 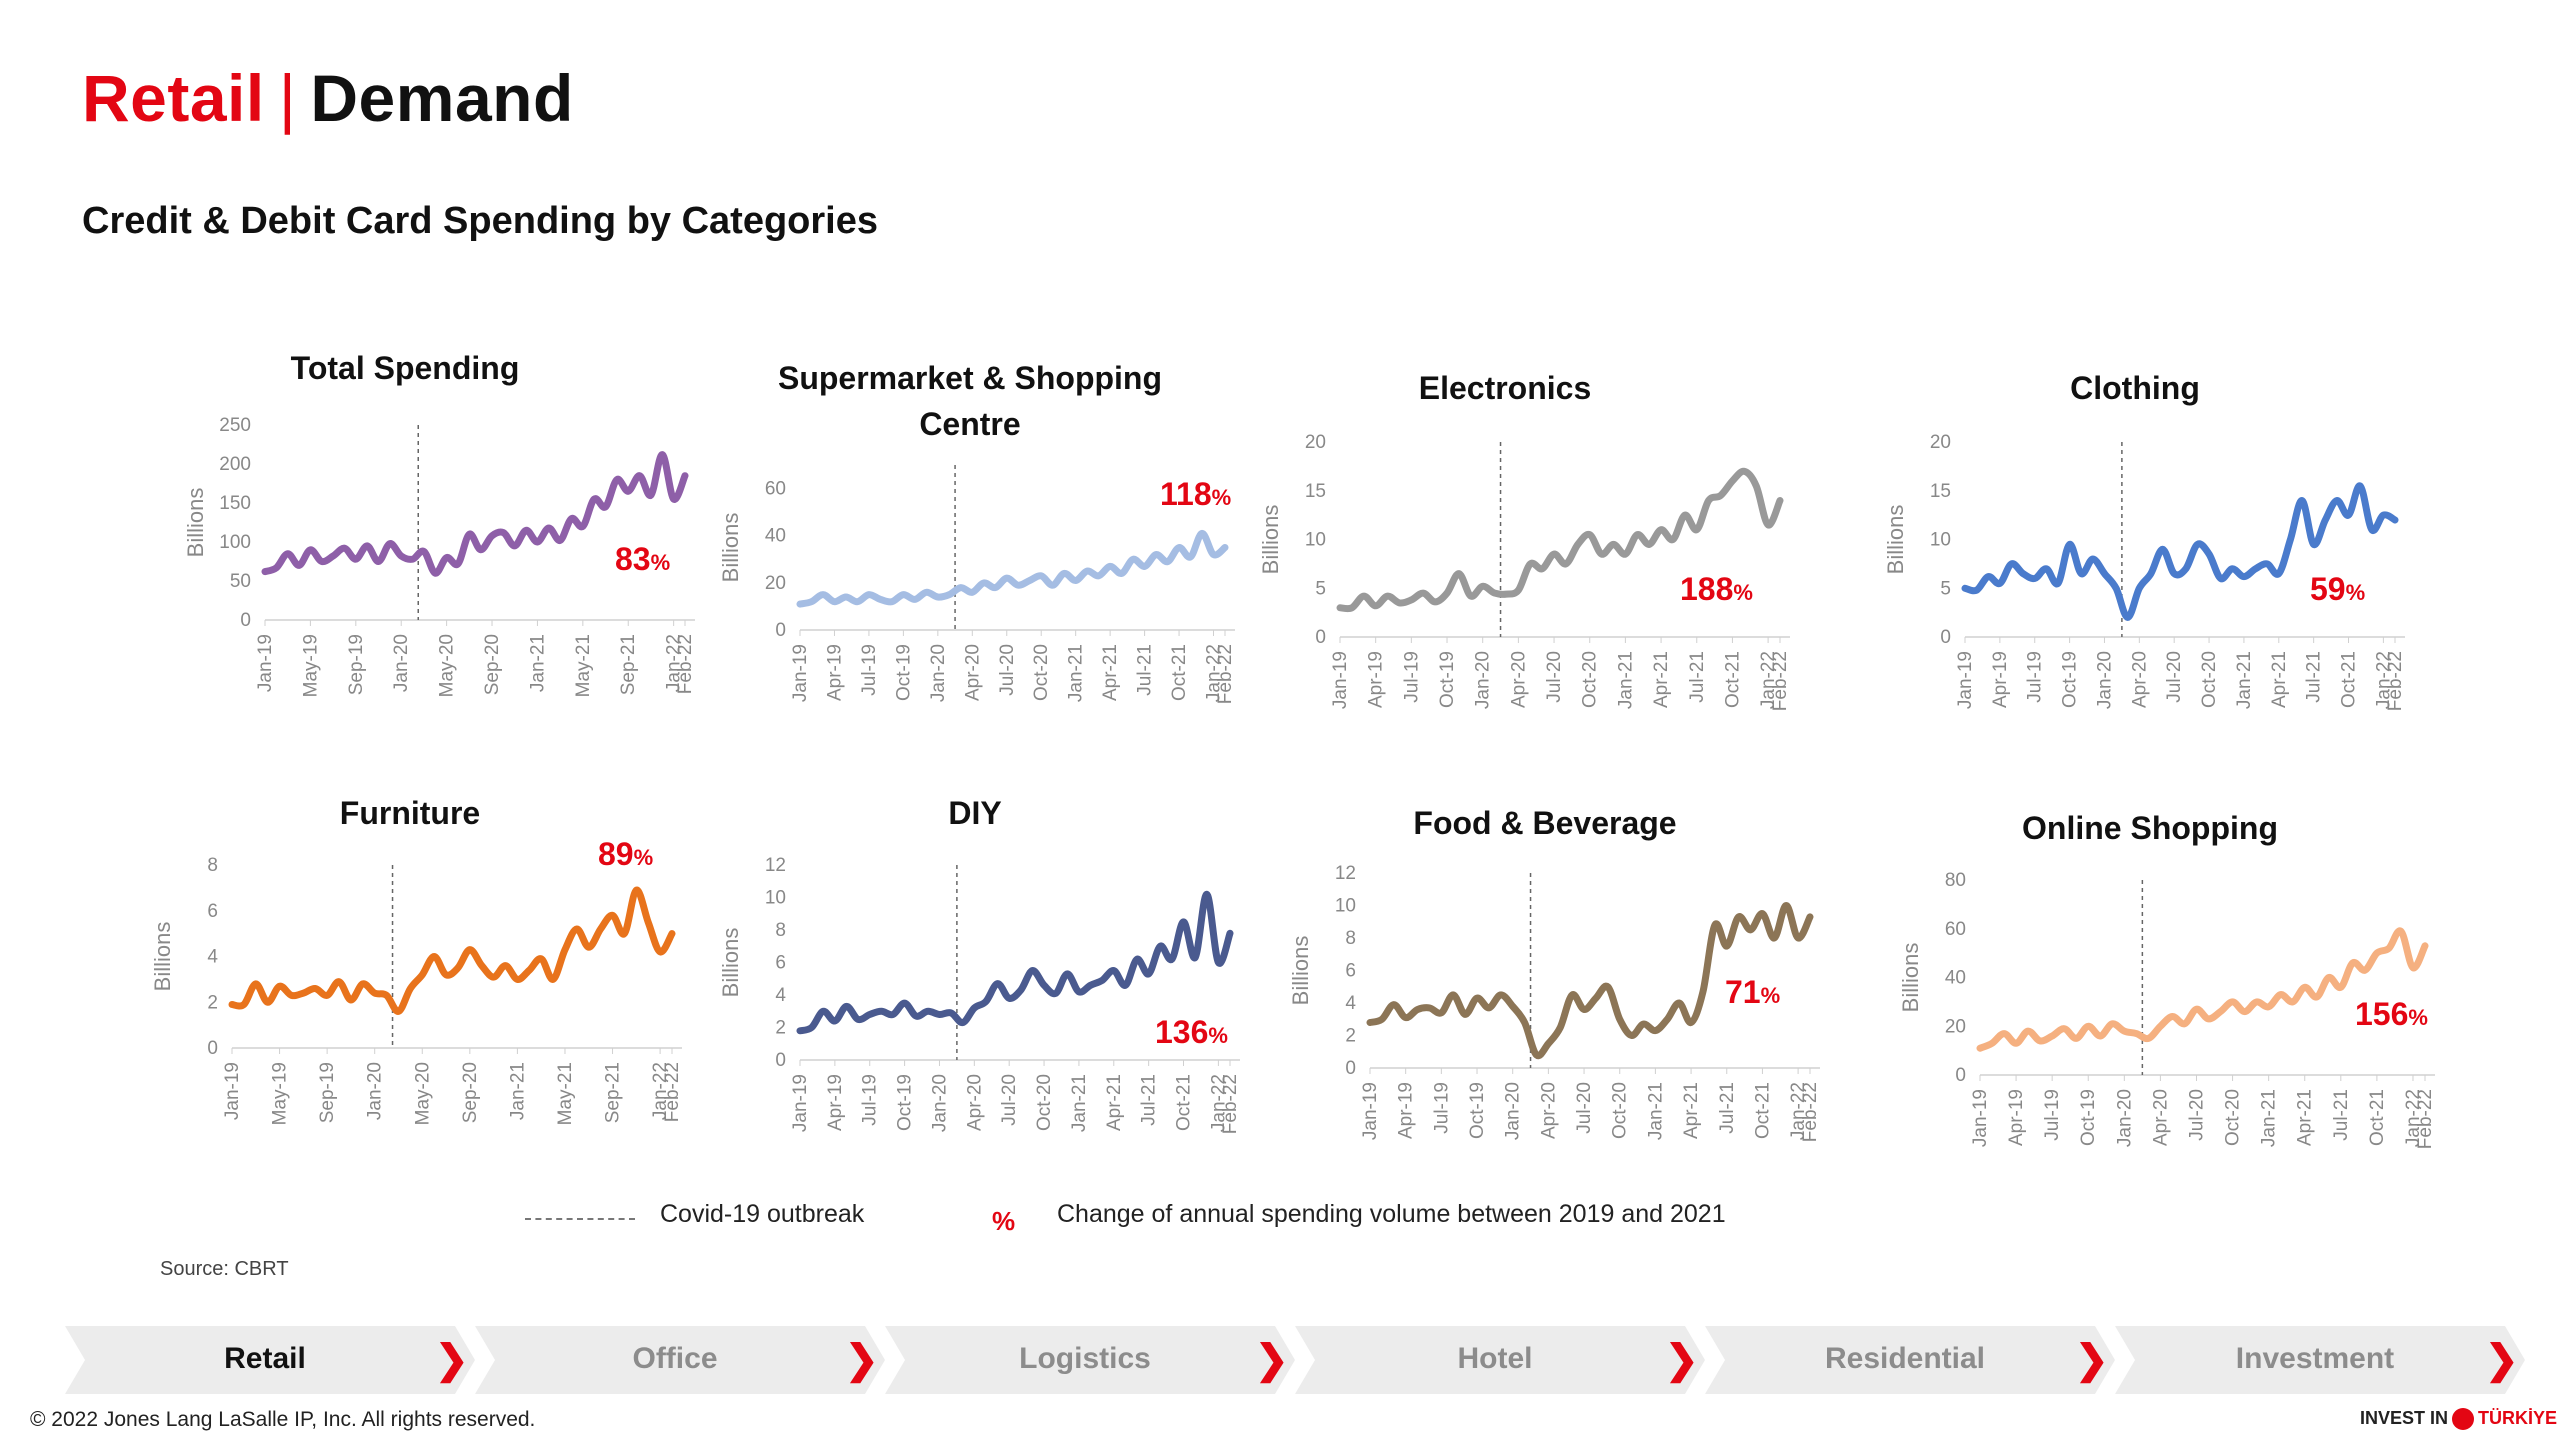 What do you see at coordinates (675, 1358) in the screenshot?
I see `nav-item-label: Office` at bounding box center [675, 1358].